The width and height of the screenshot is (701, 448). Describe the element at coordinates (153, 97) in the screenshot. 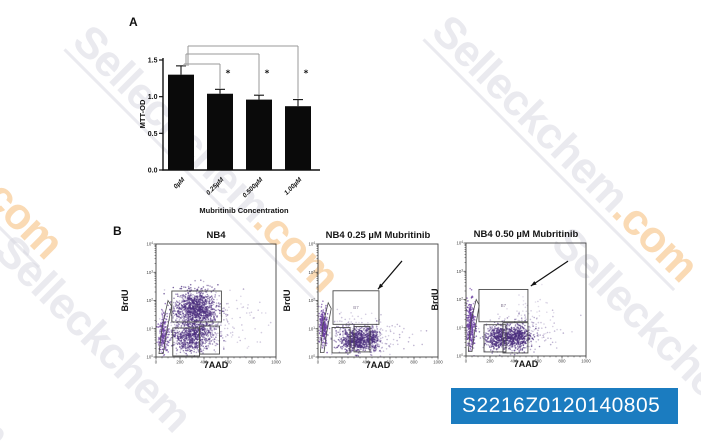

I see `svg-text: 1.0` at that location.